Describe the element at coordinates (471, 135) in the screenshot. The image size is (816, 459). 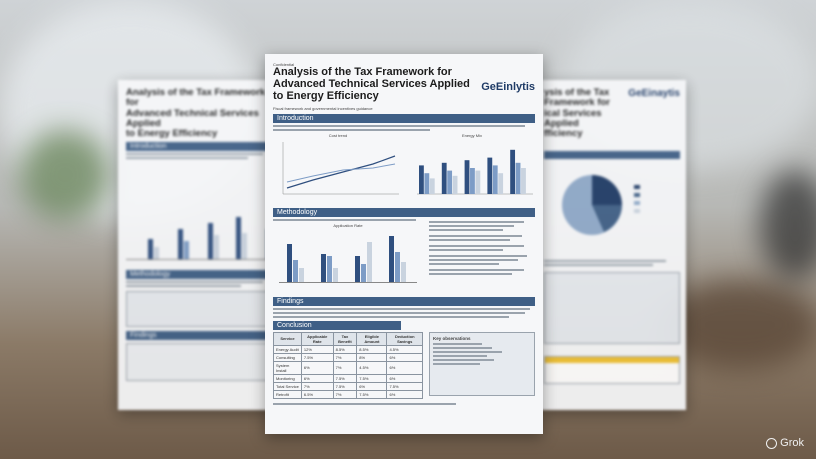
I see `energy-mix-title: Energy Mix` at that location.